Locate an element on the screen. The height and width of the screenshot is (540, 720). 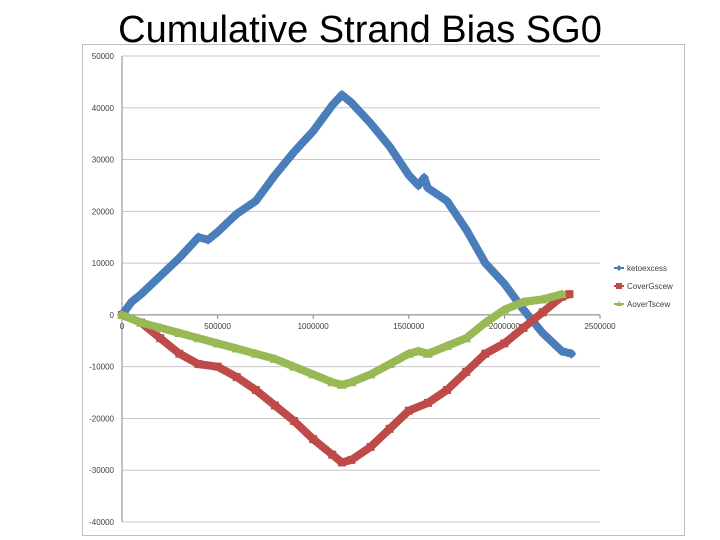
legend-label-CoverGscew: CoverGscew is located at coordinates (650, 286).